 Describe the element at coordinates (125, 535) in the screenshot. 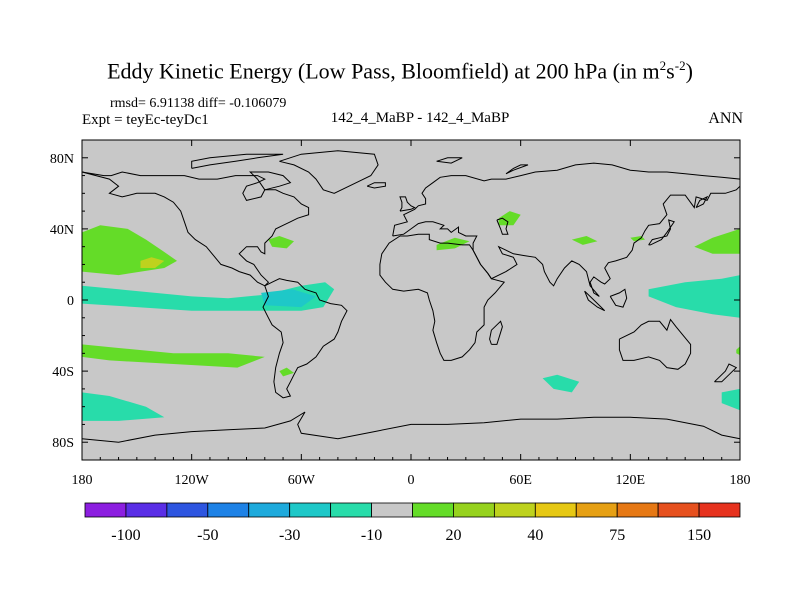

I see `colorbar-label: -100` at that location.